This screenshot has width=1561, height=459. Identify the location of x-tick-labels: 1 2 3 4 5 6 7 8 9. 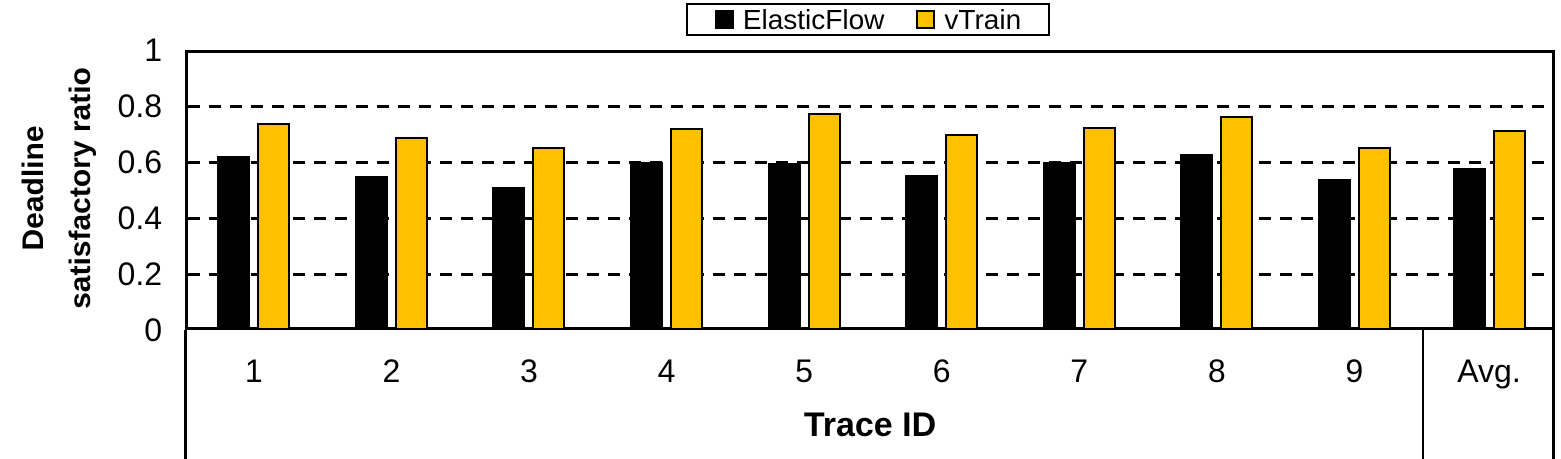
(804, 371).